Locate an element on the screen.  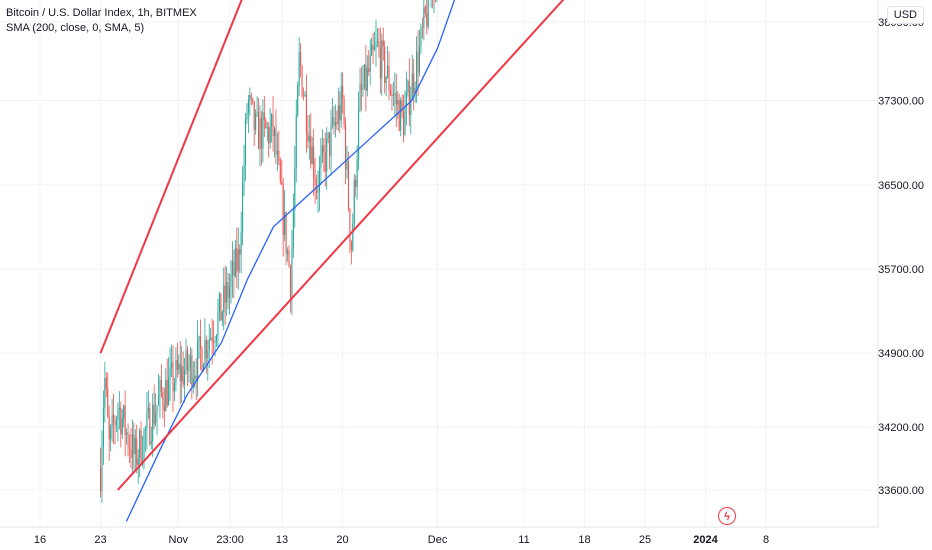
price-tick-label: 34900.00 is located at coordinates (901, 354).